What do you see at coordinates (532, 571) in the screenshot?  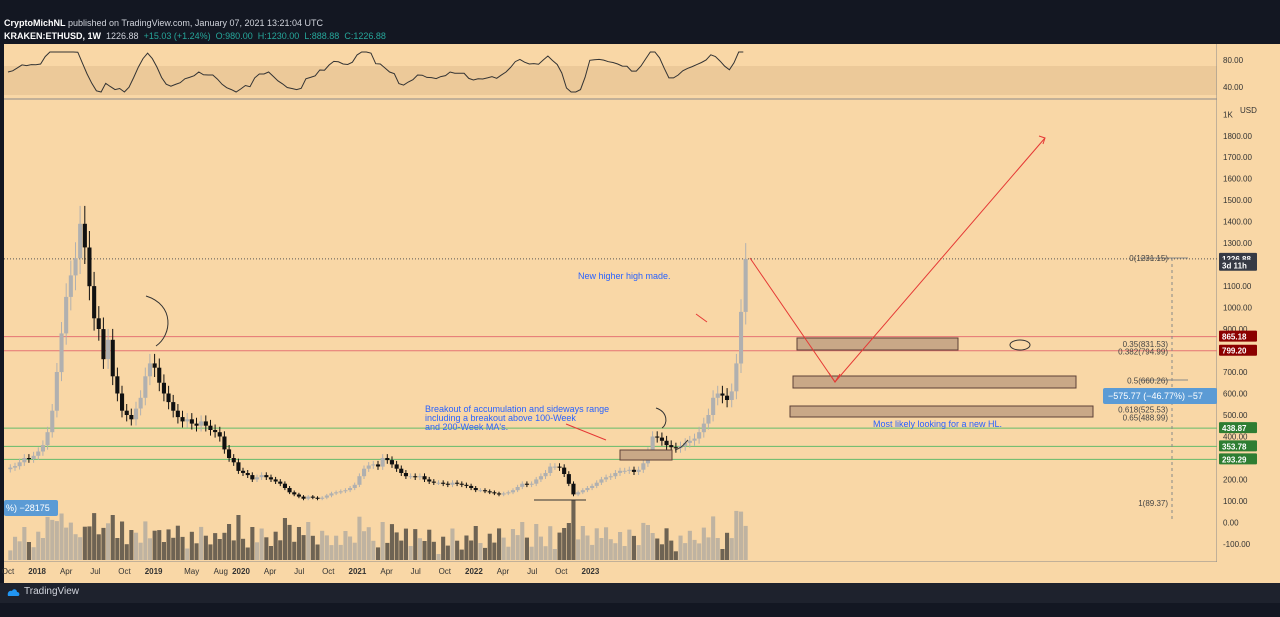 I see `time-tick: Jul` at bounding box center [532, 571].